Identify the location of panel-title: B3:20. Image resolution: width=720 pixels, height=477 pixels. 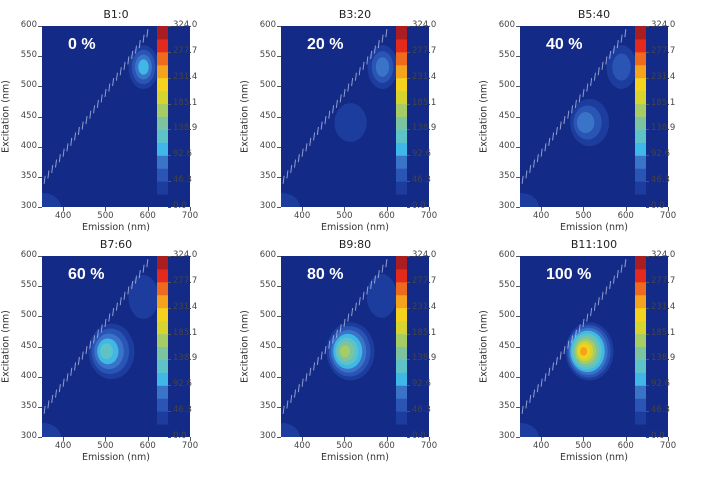
(355, 14).